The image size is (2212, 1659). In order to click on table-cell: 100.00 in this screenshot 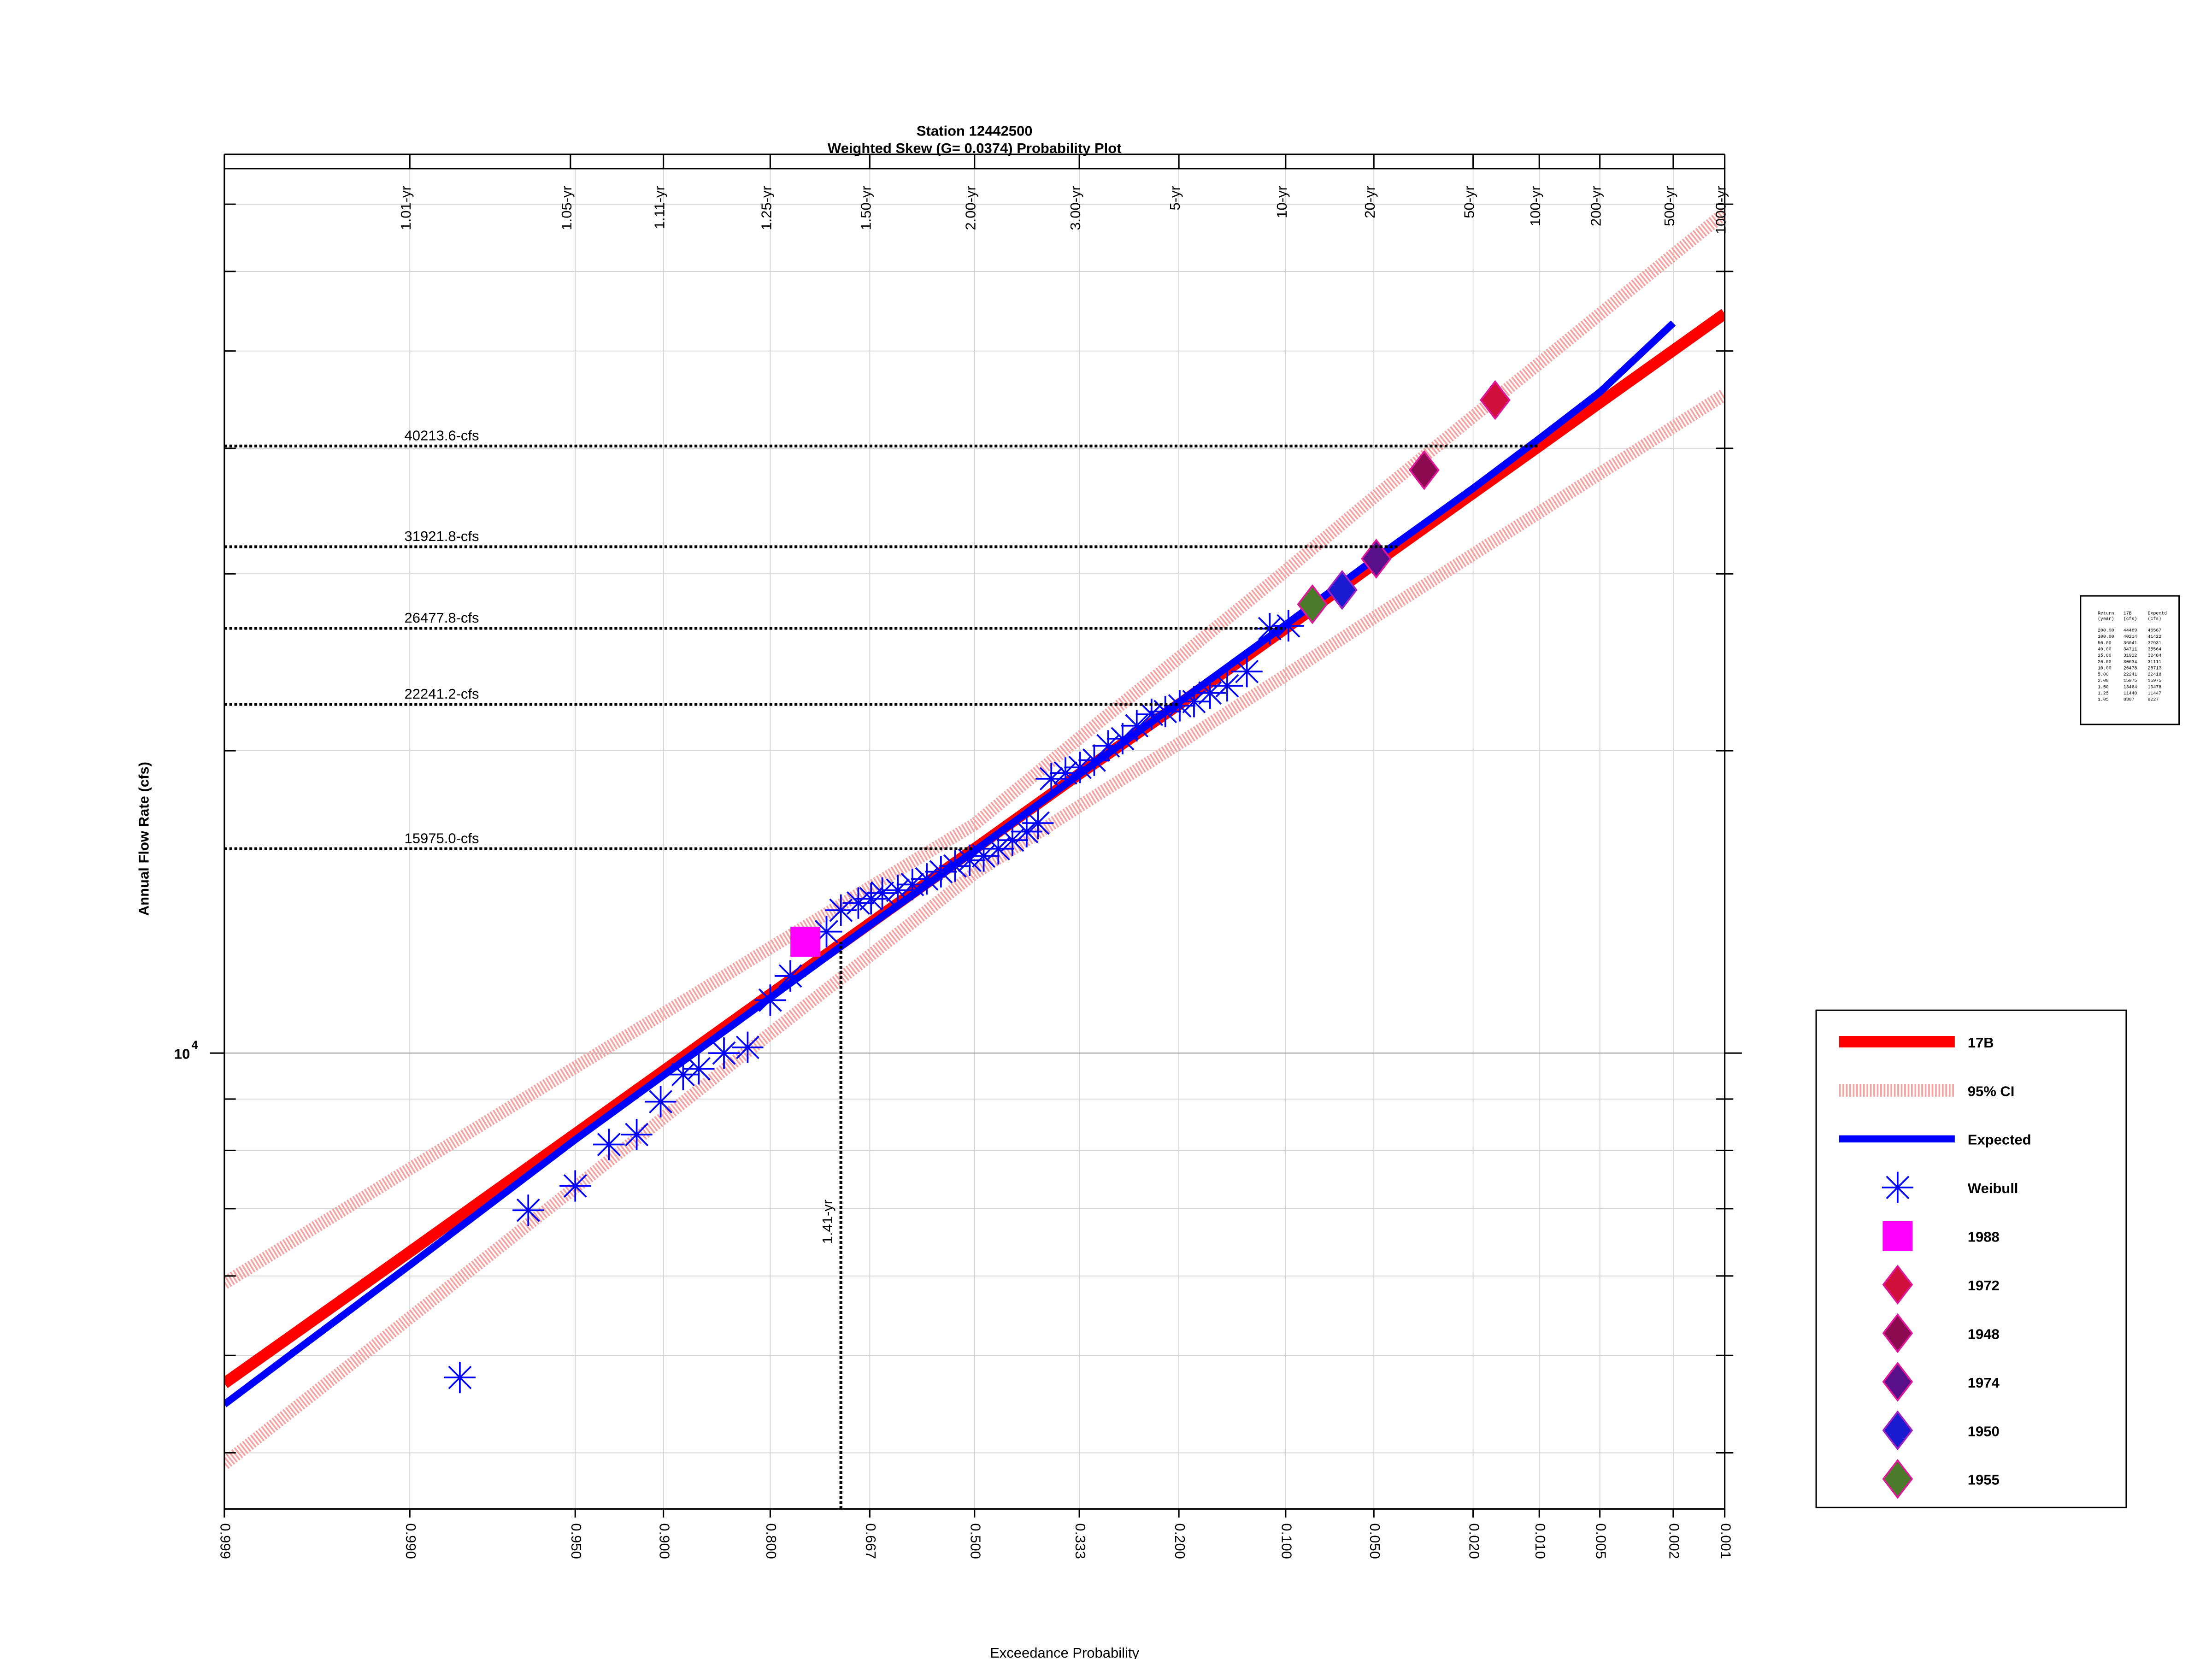, I will do `click(2106, 636)`.